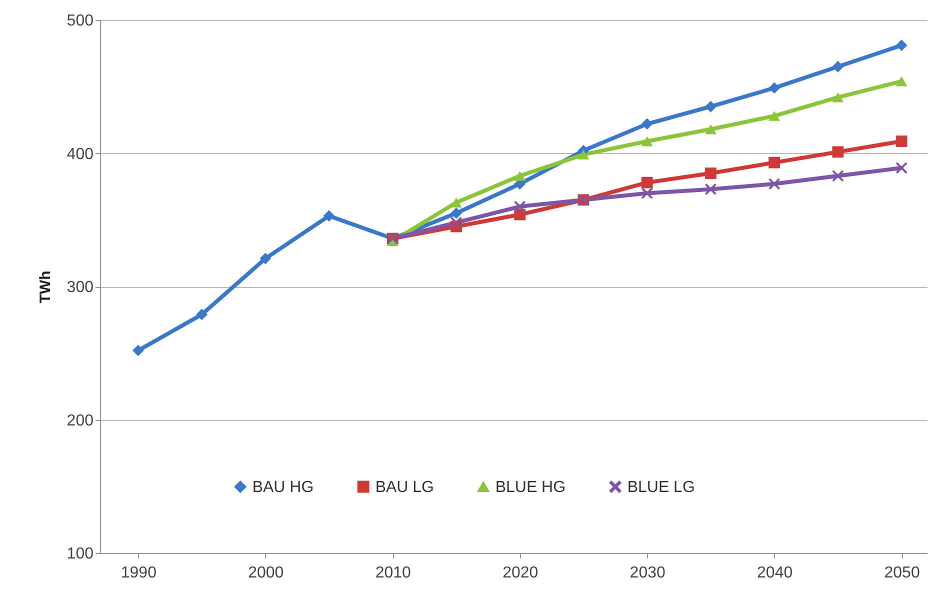 This screenshot has width=941, height=603. What do you see at coordinates (661, 487) in the screenshot?
I see `legend-label: BLUE LG` at bounding box center [661, 487].